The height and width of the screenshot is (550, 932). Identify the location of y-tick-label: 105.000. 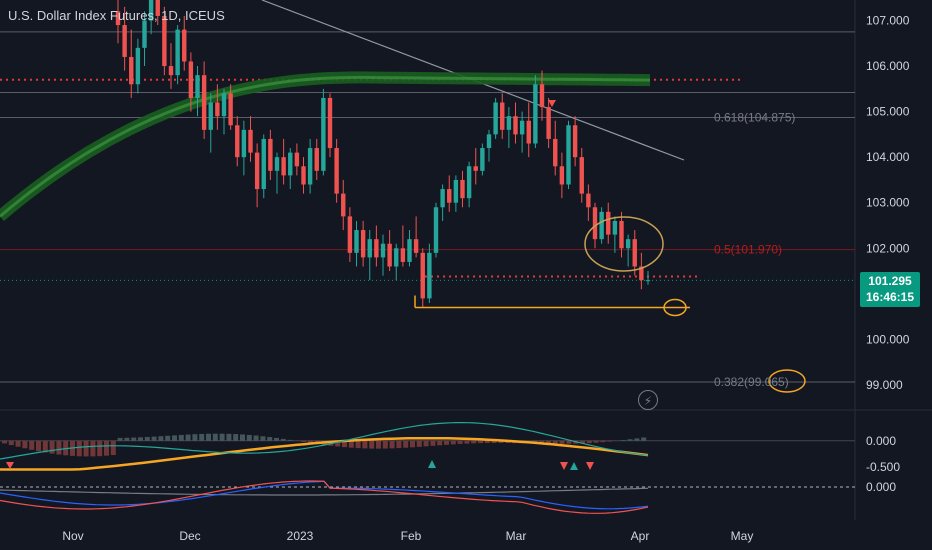
(888, 112).